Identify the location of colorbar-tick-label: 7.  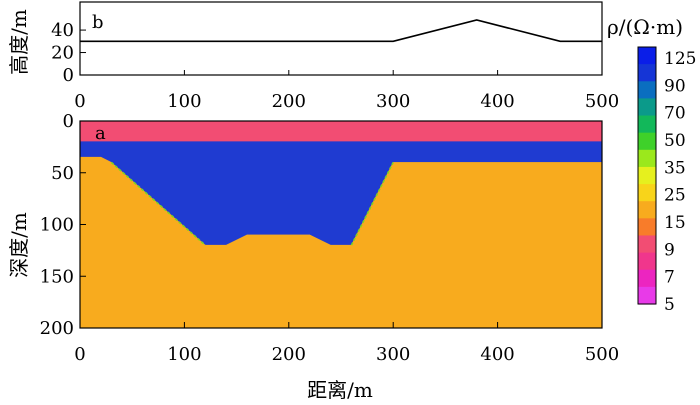
(669, 278).